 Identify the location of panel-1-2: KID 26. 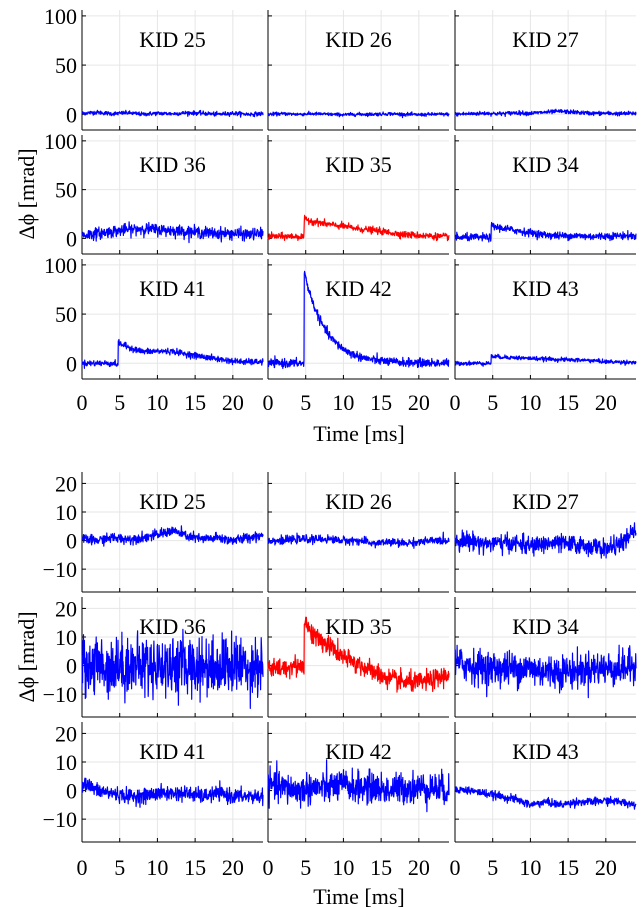
(358, 70).